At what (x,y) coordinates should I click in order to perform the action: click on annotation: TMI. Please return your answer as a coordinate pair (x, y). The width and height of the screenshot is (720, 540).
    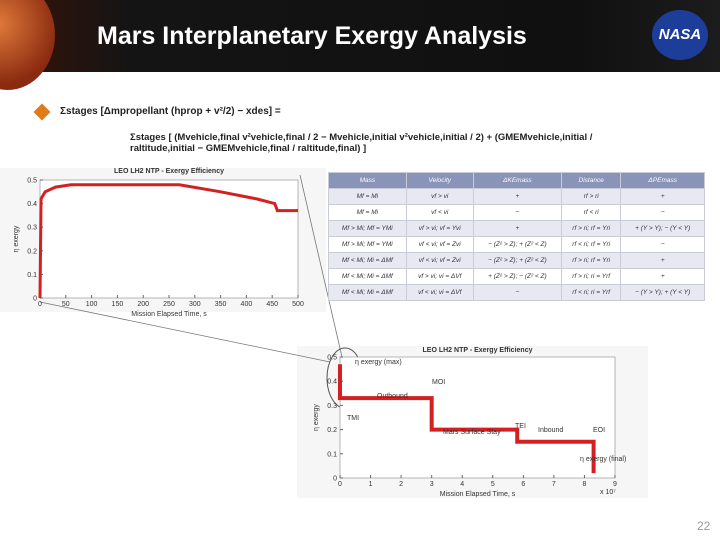
    Looking at the image, I should click on (353, 418).